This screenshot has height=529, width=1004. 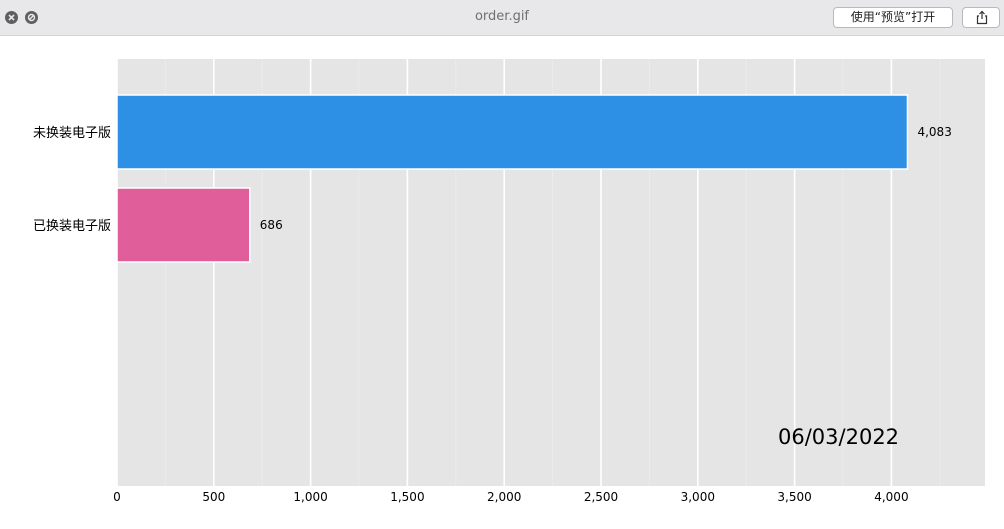 I want to click on x-tick-labels: 0 500 1,000 1,500 2,000 2,500 3,000 3,500 4,000, so click(x=510, y=497).